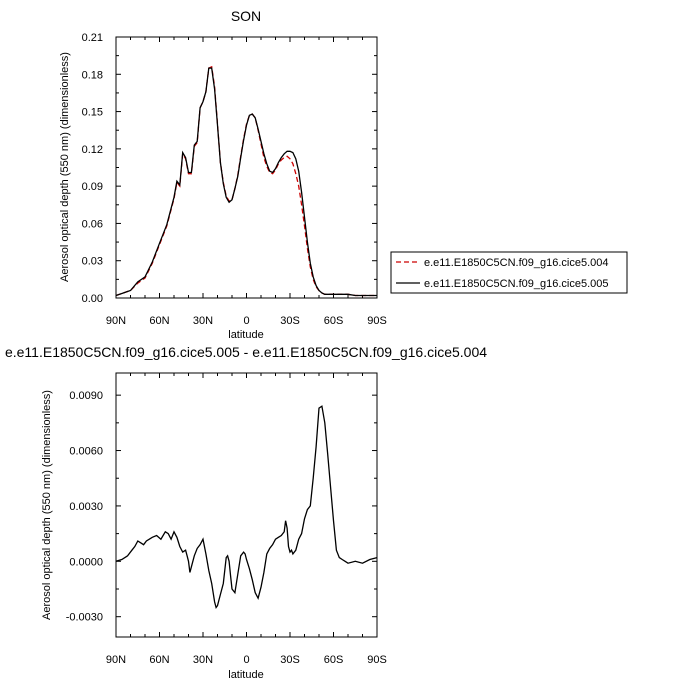 The width and height of the screenshot is (675, 687). Describe the element at coordinates (245, 335) in the screenshot. I see `top-x-axis-title: latitude` at that location.